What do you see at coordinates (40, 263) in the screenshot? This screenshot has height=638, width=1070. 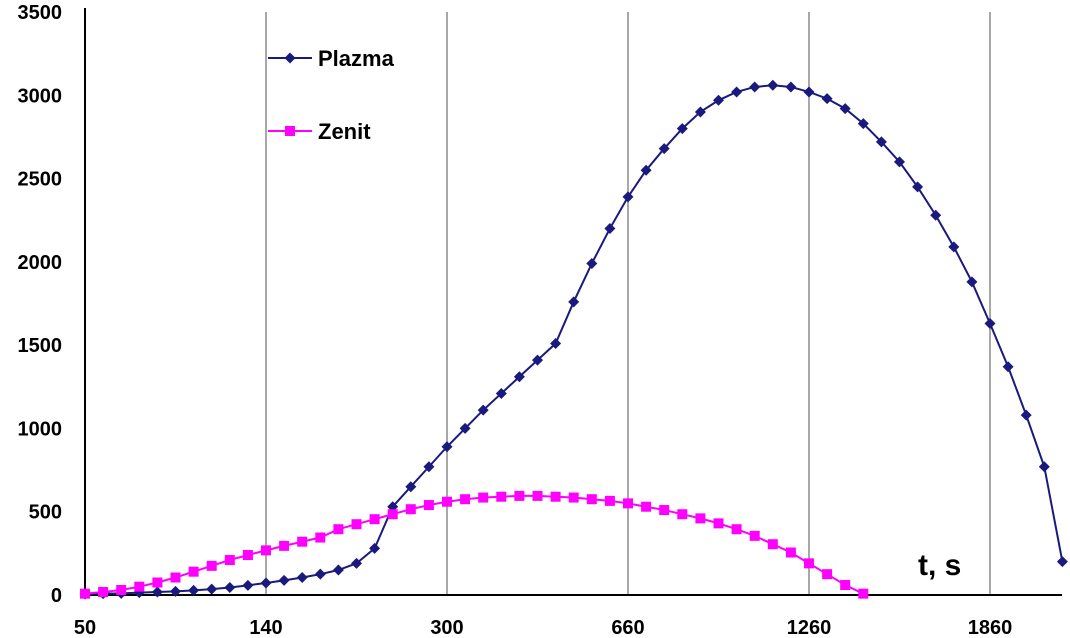 I see `y-tick-label: 2000` at bounding box center [40, 263].